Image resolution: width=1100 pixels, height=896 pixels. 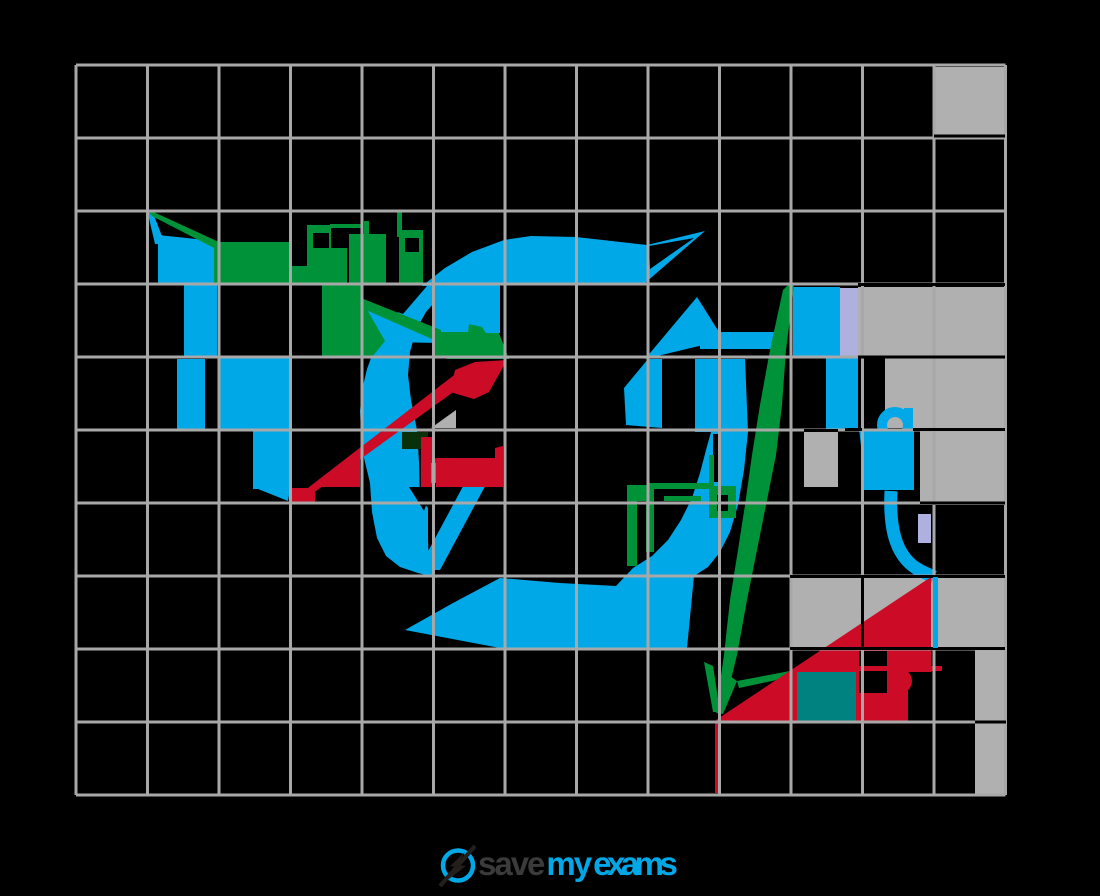 I want to click on svg-text: savemyexams, so click(x=577, y=863).